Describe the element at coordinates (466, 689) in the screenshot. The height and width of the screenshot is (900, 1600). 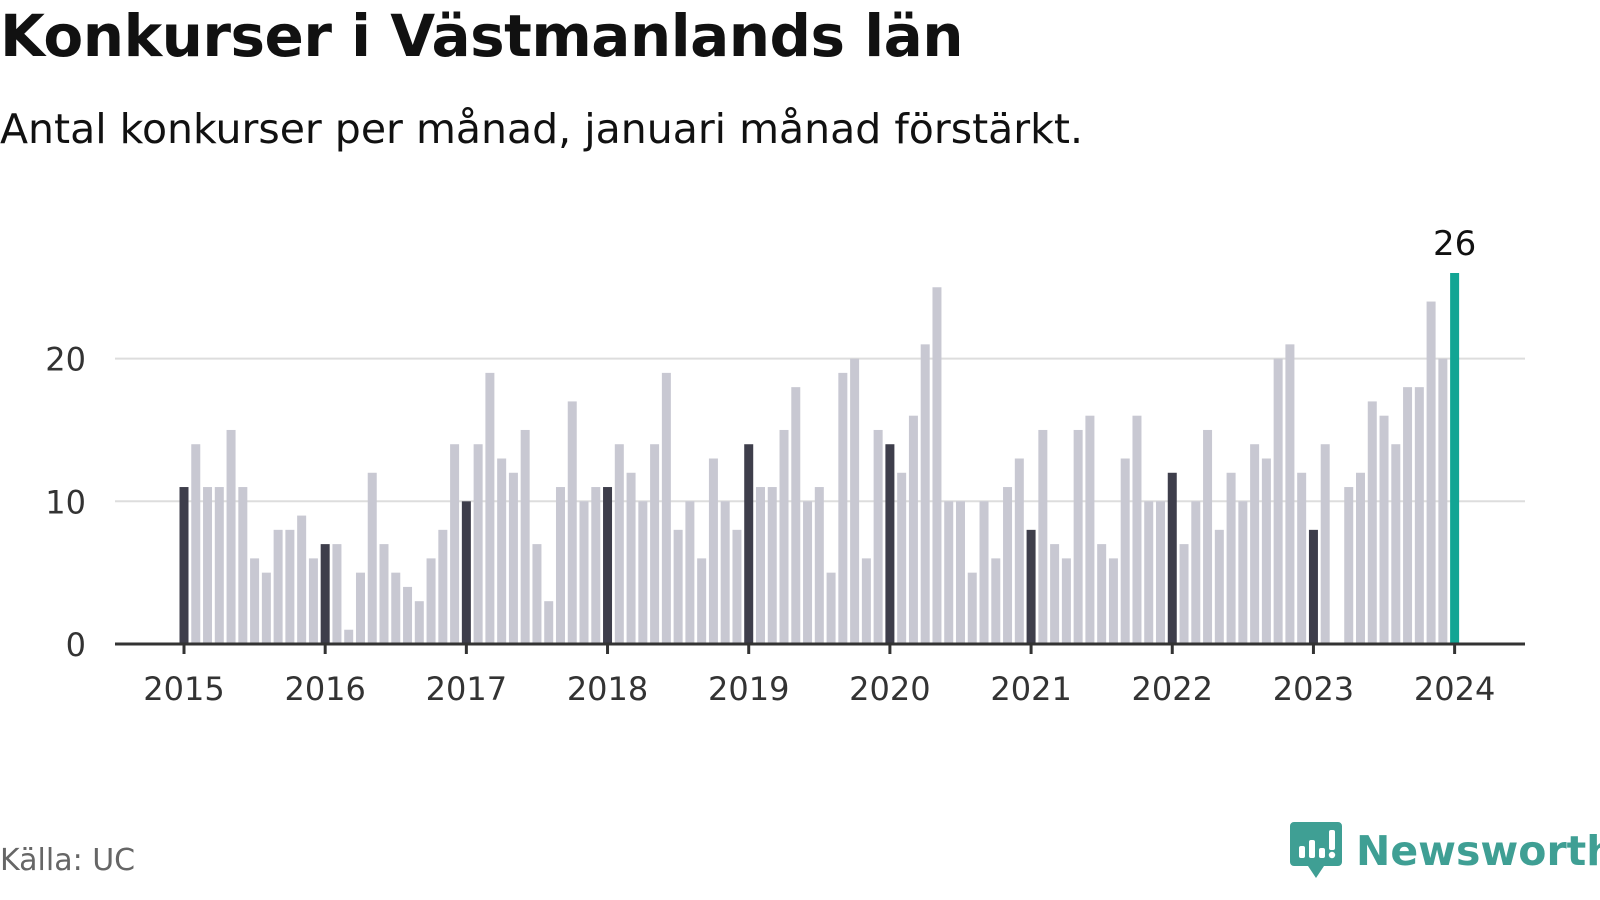
I see `x-tick-label: 2017` at that location.